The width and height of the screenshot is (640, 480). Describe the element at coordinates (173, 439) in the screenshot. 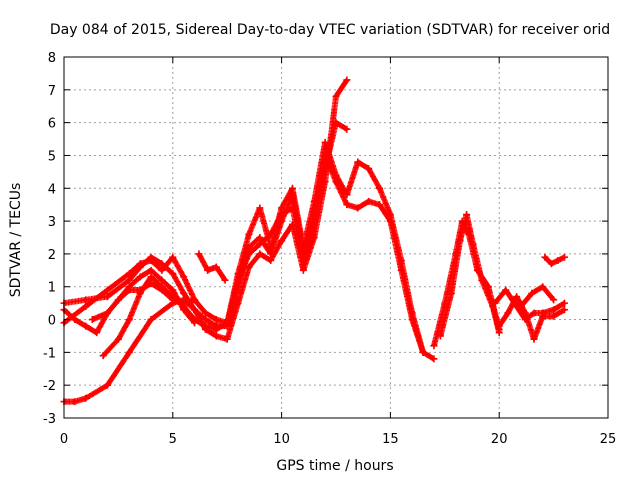

I see `x-tick-label: 5` at that location.